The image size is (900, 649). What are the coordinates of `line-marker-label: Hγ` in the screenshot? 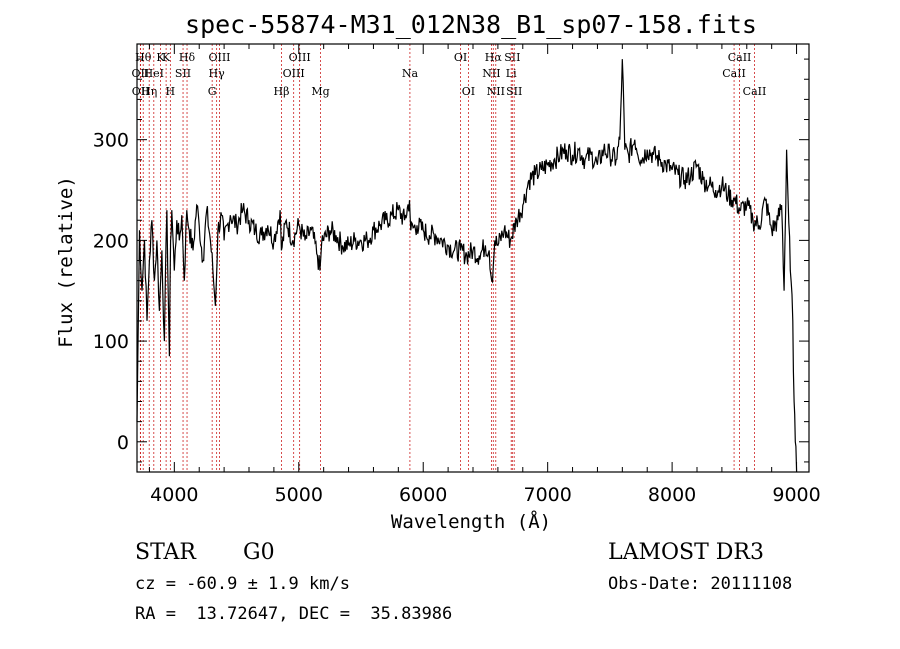 It's located at (217, 73).